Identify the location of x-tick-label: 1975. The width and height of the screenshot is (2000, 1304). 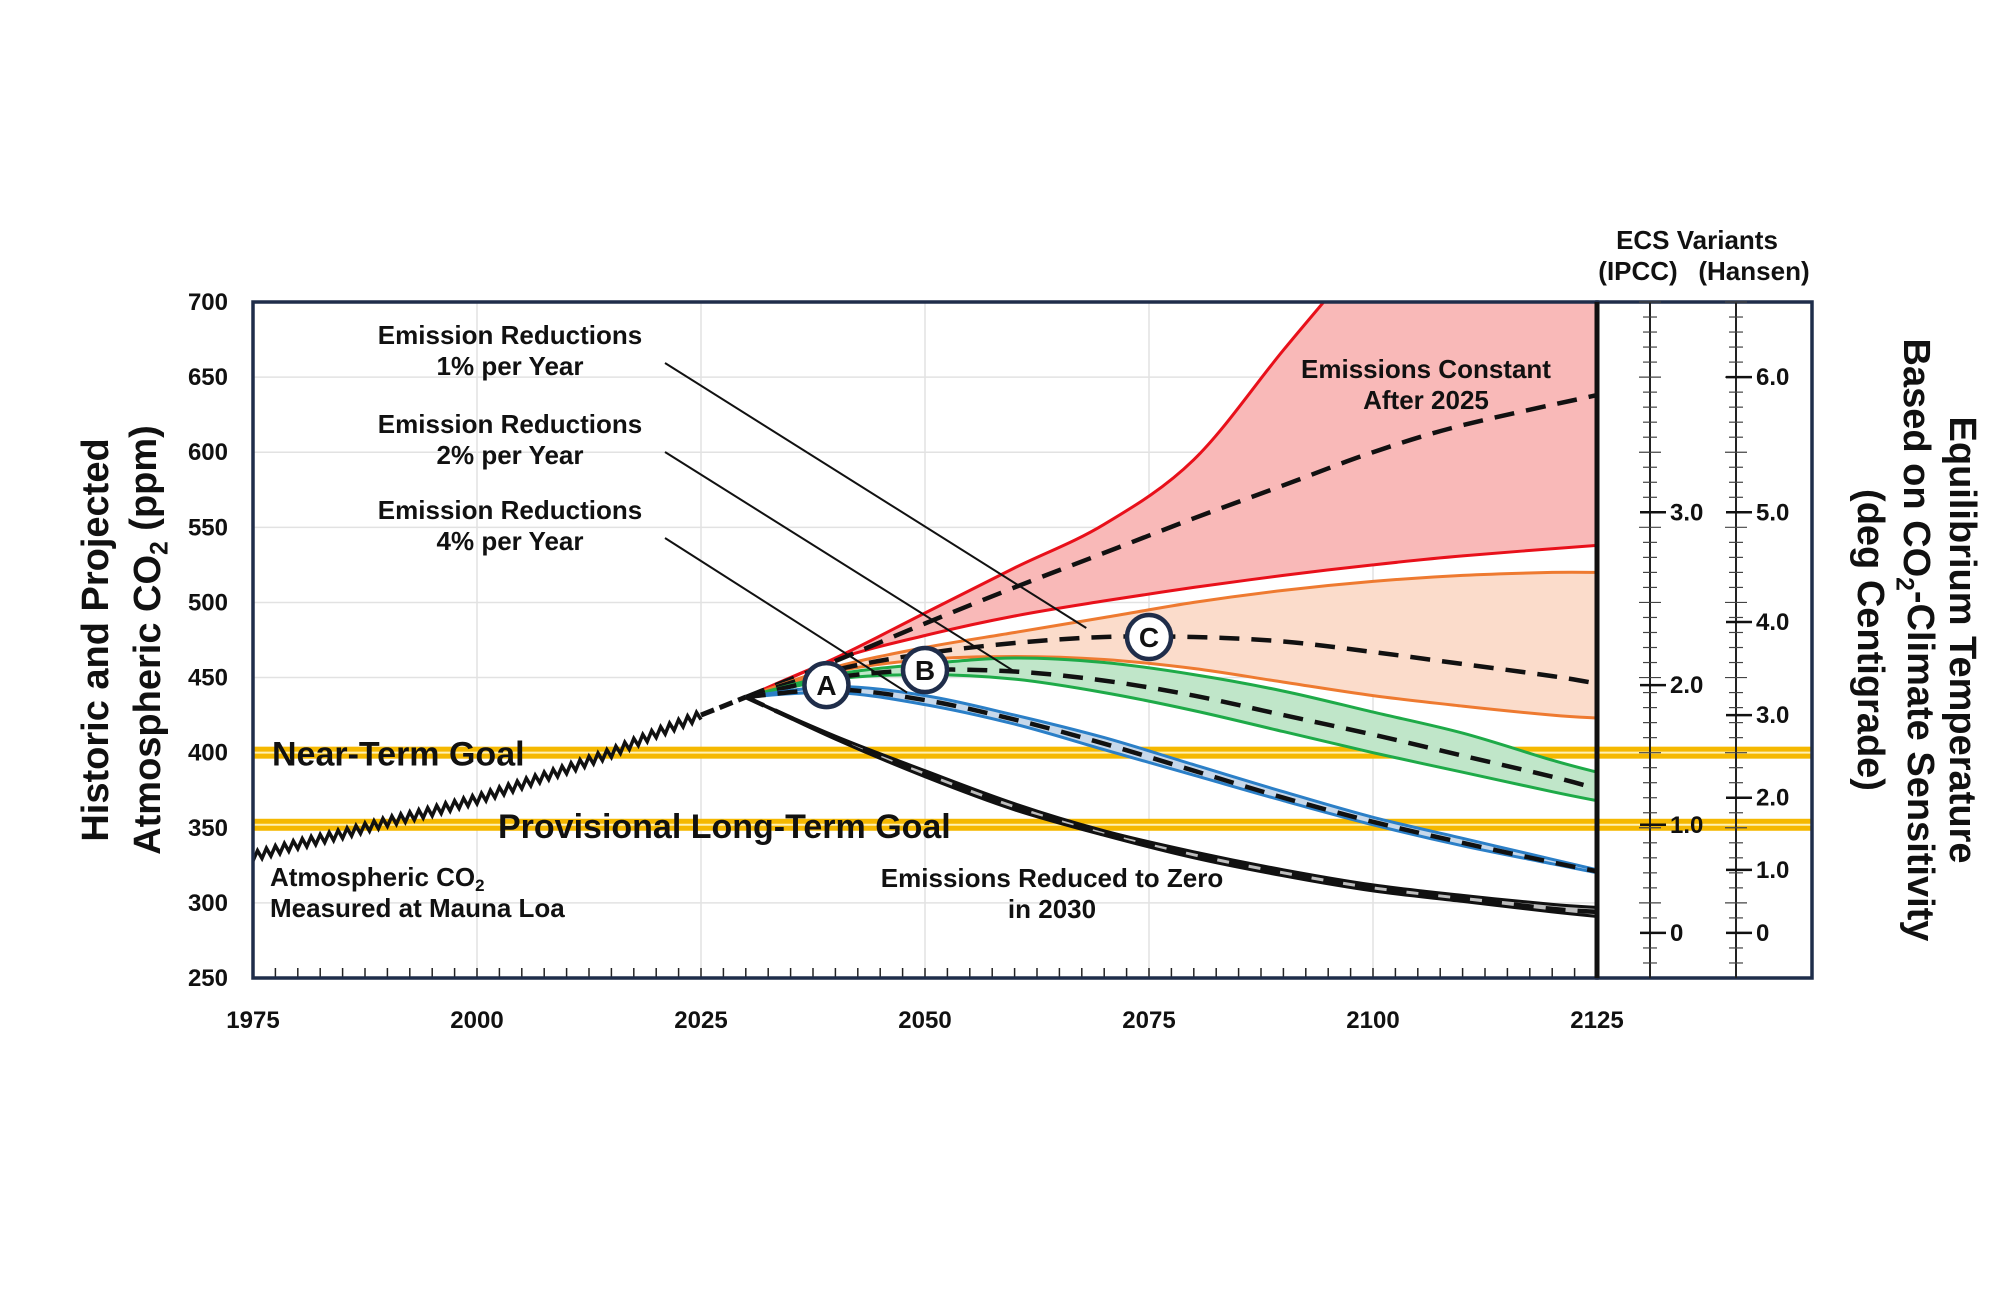
(252, 1020).